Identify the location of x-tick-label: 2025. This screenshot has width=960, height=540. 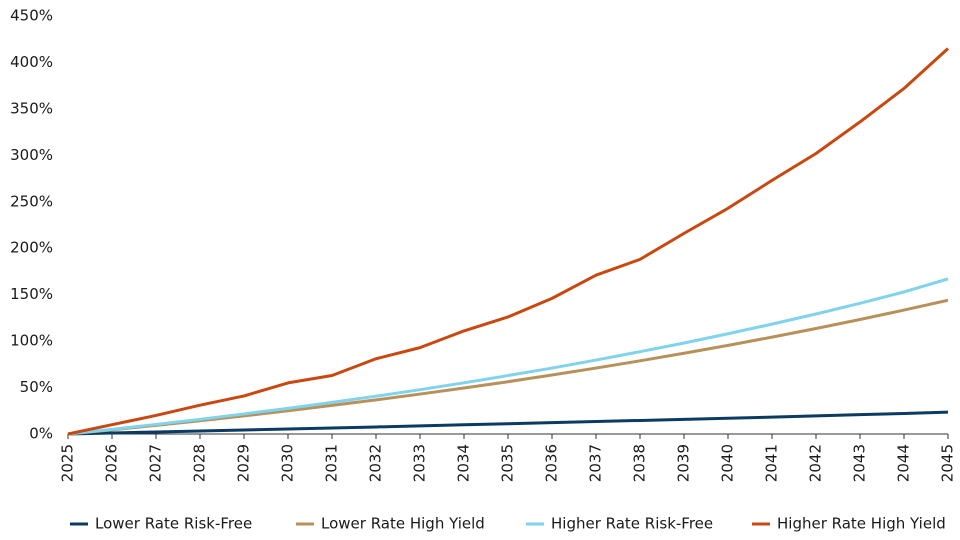
(68, 463).